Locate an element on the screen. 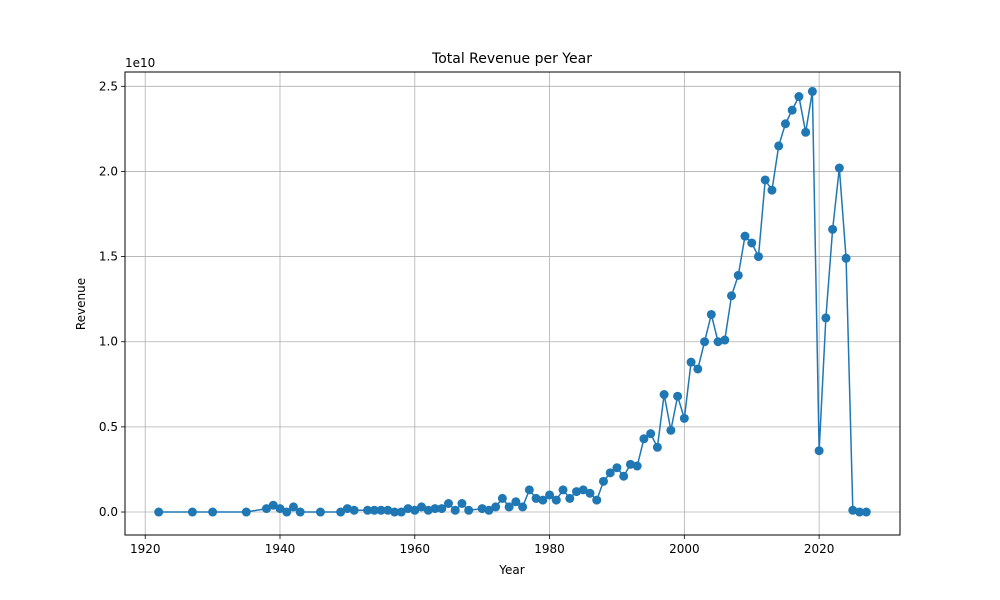 The image size is (1000, 600). y-tick-label: 2.5 is located at coordinates (108, 86).